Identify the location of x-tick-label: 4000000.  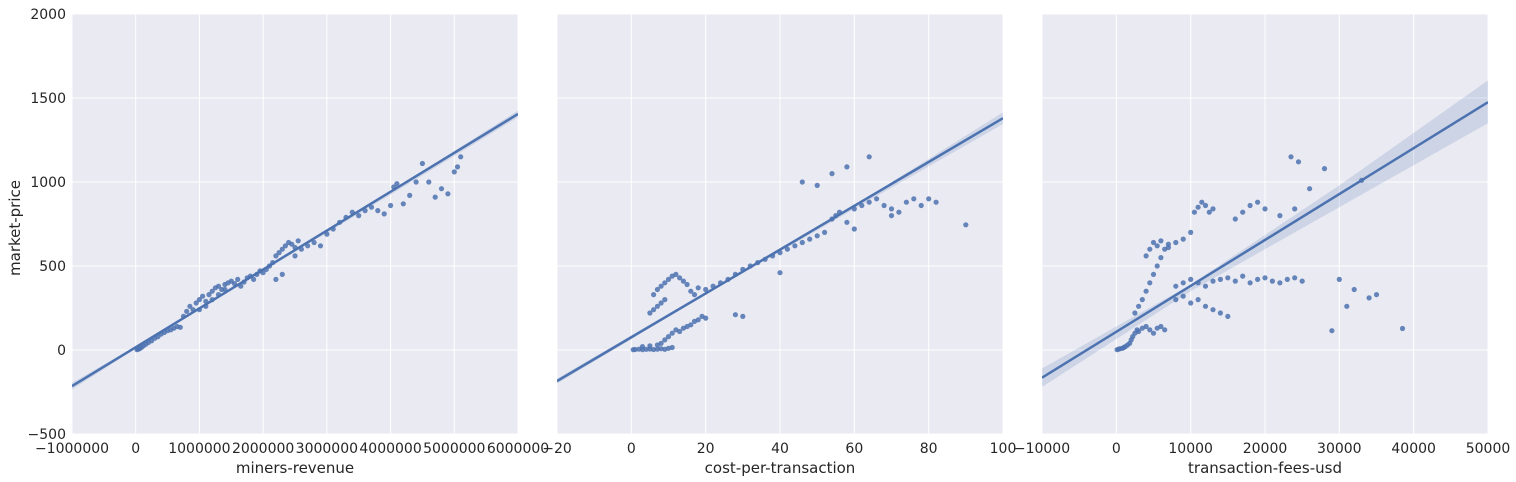
(390, 449).